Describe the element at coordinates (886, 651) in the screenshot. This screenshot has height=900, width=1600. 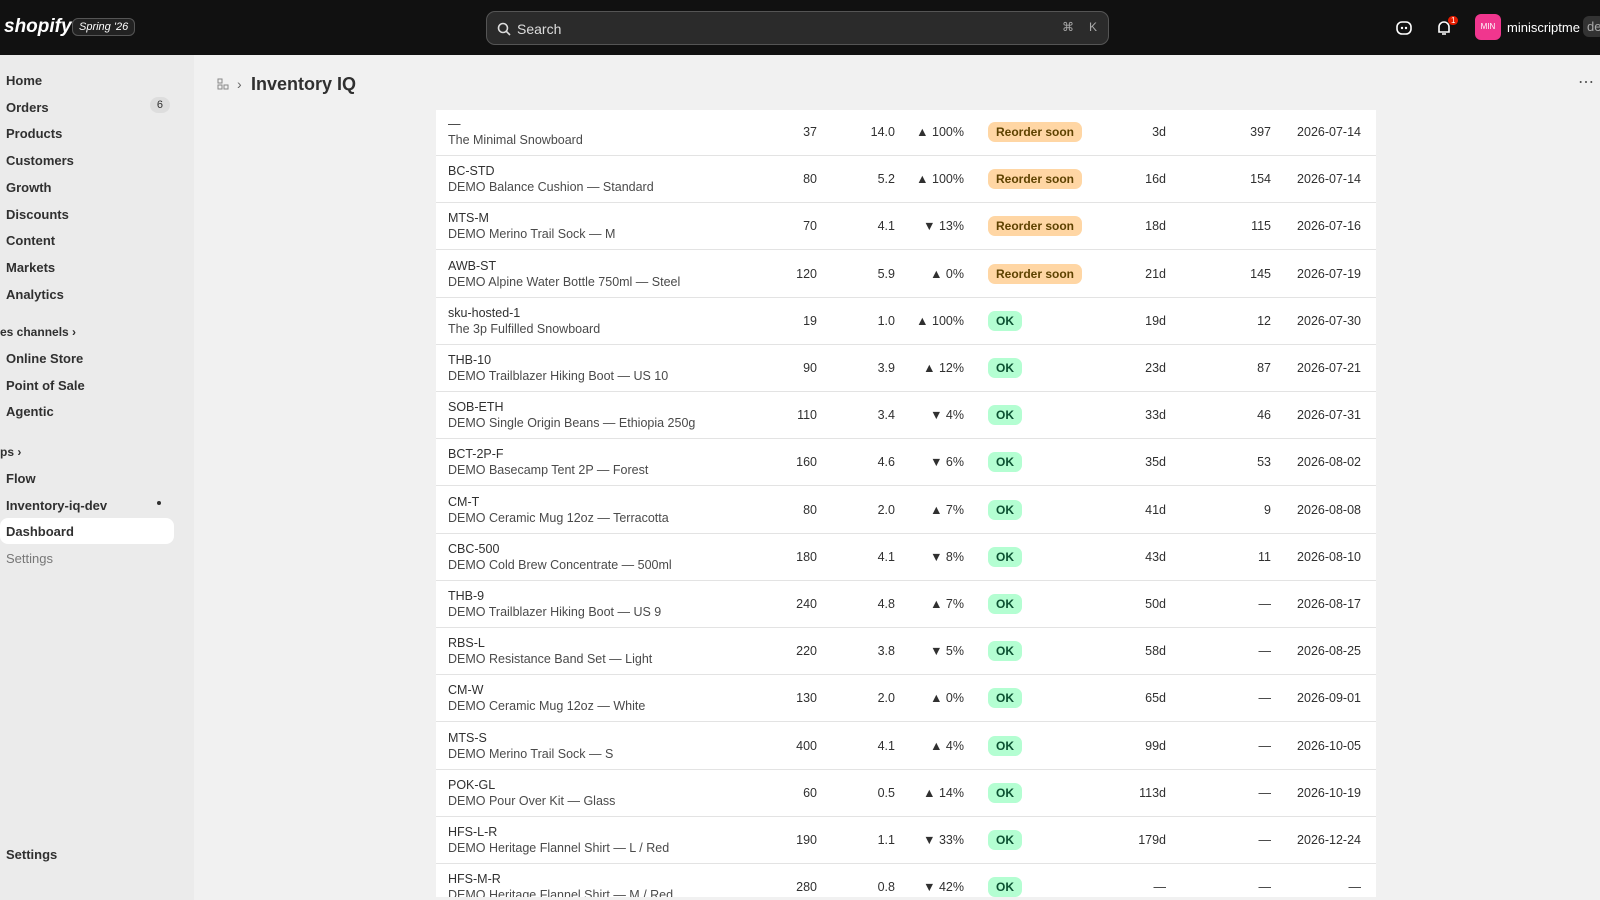
I see `velocity: 3.8` at that location.